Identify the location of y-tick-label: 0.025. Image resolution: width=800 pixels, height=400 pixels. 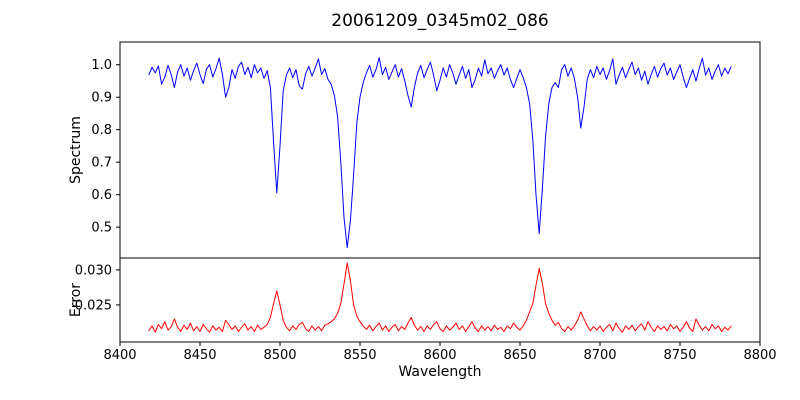
(93, 305).